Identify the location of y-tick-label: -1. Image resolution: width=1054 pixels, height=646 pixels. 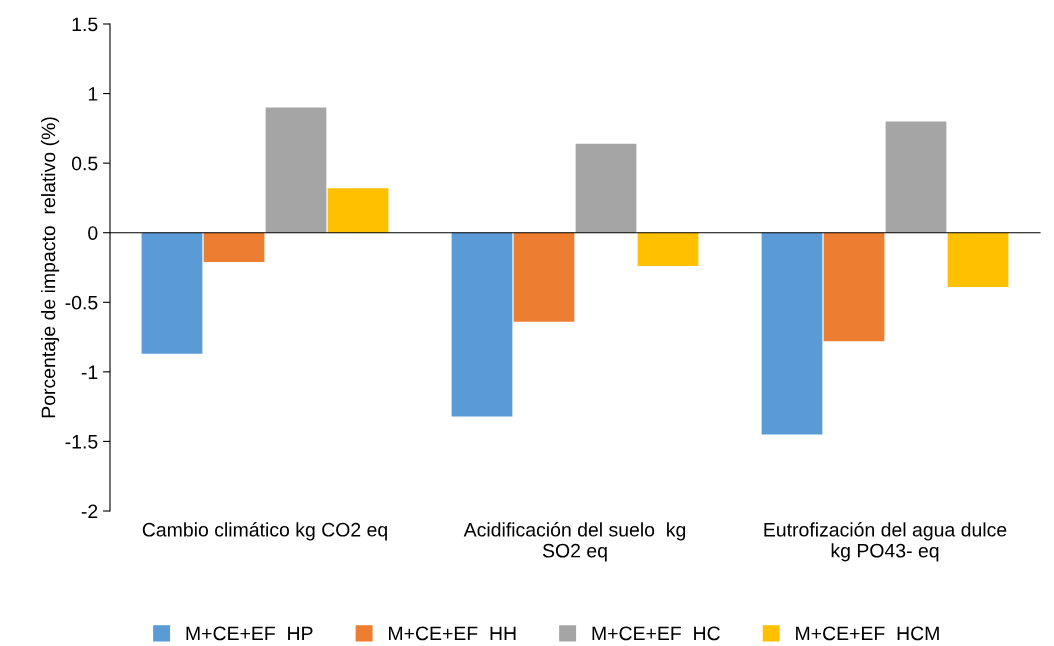
(89, 372).